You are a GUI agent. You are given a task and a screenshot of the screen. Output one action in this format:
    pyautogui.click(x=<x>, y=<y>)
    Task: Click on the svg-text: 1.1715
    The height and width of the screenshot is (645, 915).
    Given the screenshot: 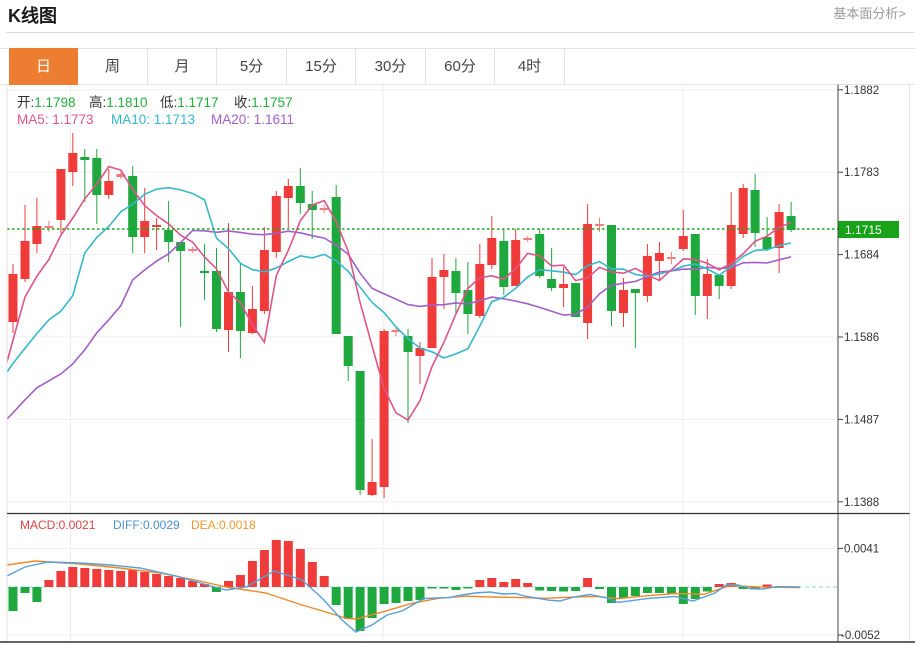 What is the action you would take?
    pyautogui.click(x=863, y=230)
    